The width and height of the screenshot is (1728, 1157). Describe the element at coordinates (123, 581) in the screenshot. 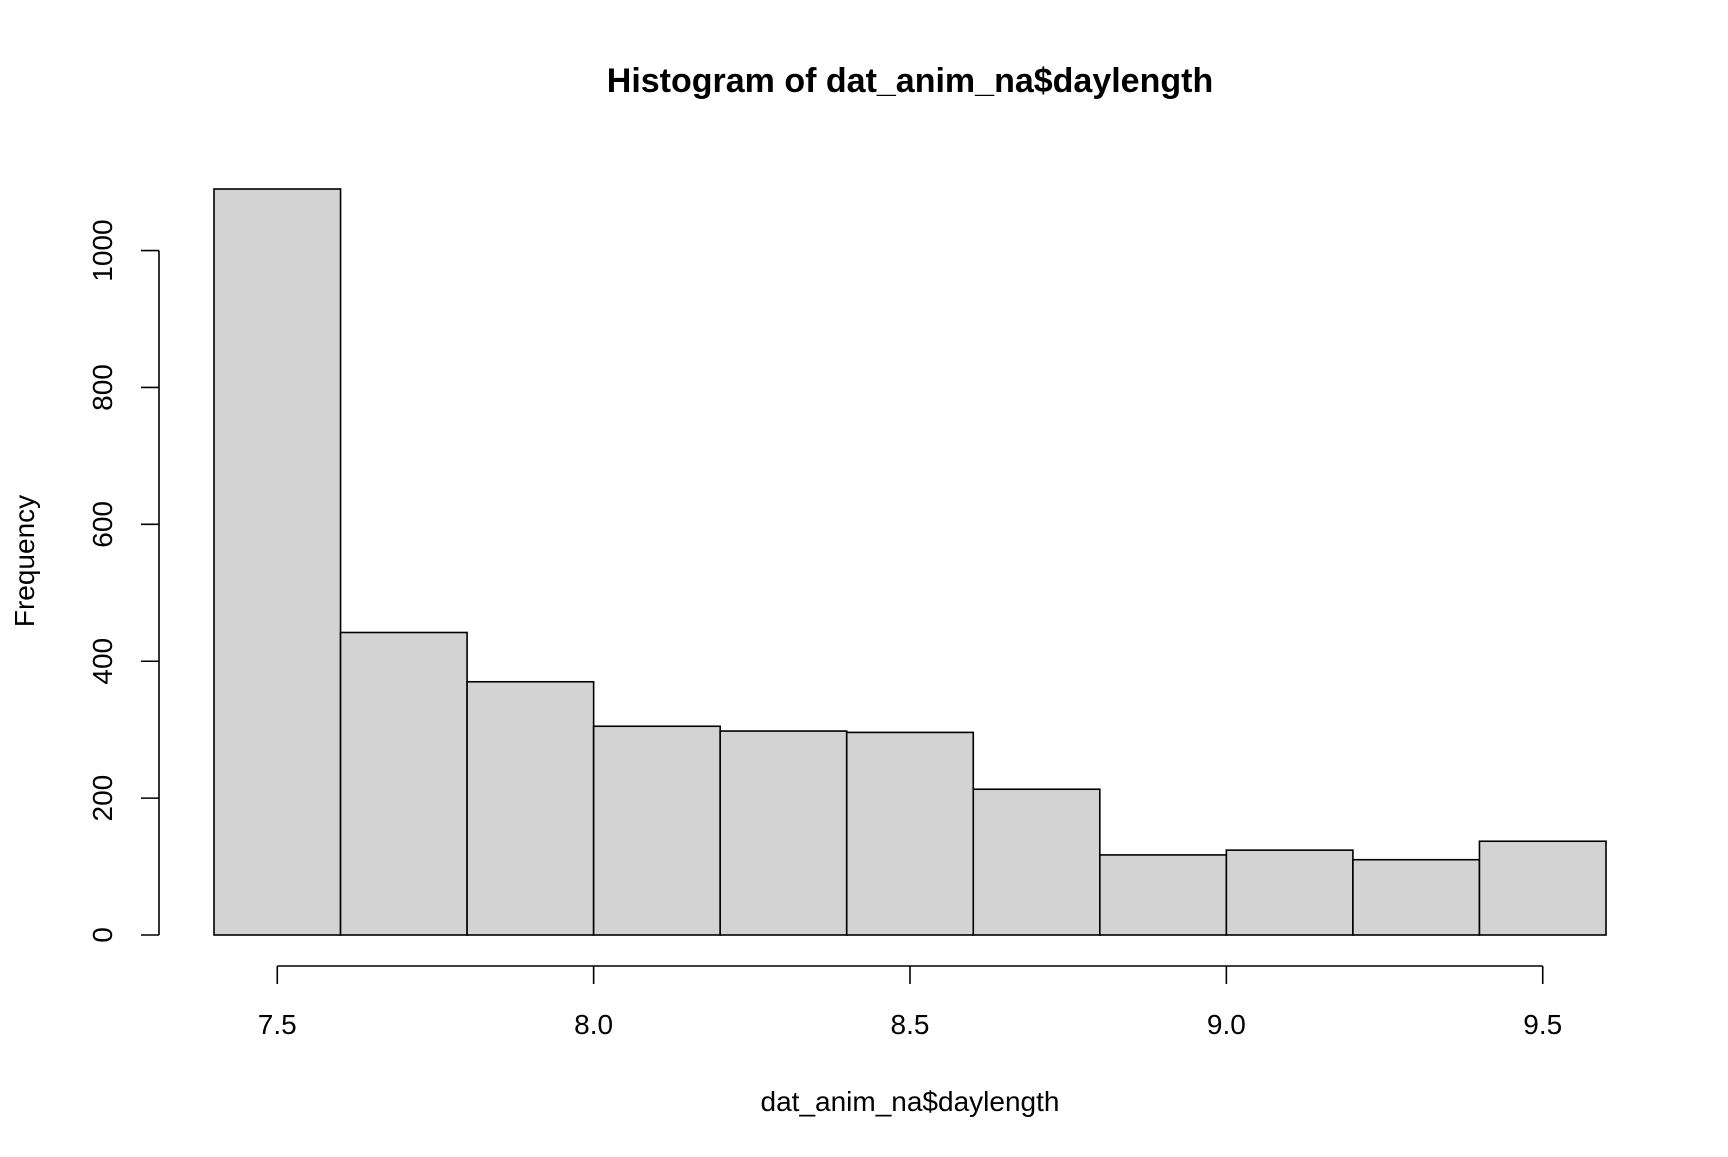

I see `y-axis: 0 200 400 600 800 1000` at that location.